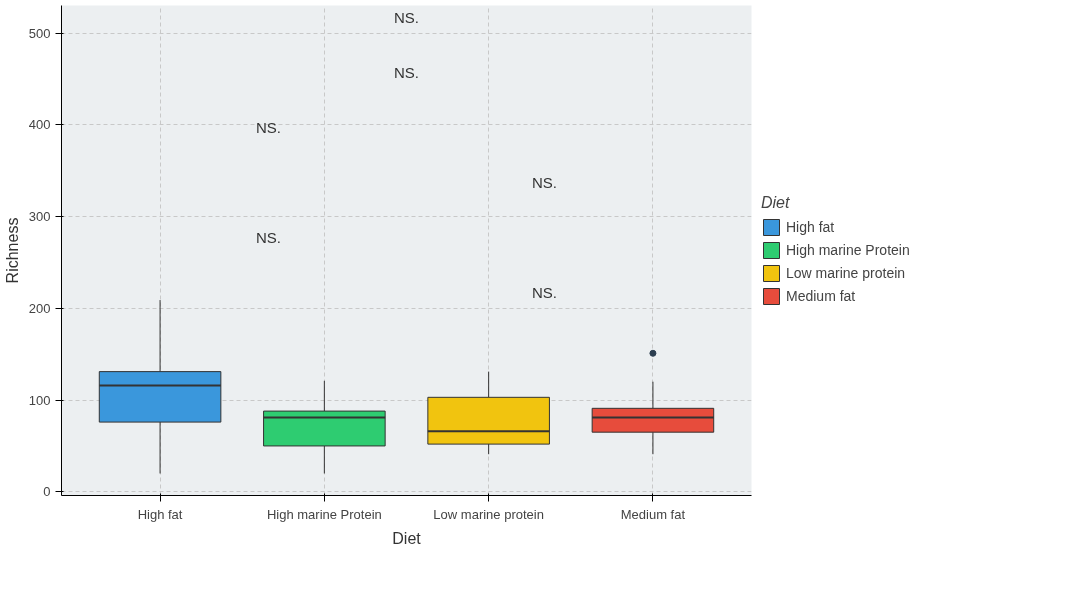 The image size is (1080, 598). What do you see at coordinates (821, 296) in the screenshot?
I see `legend-label: Medium fat` at bounding box center [821, 296].